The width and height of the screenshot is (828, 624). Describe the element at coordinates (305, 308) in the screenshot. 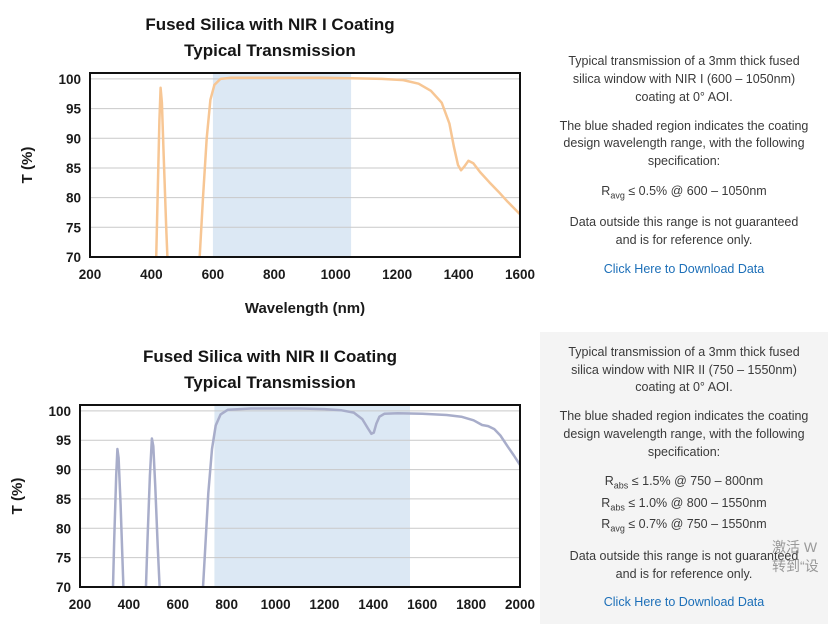

I see `svg-text: Wavelength (nm)` at that location.